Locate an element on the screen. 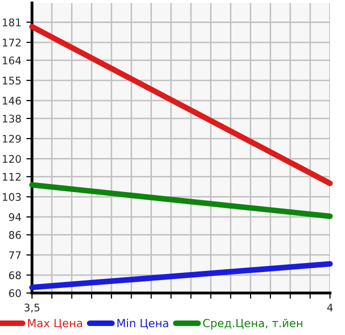  legend-label: Max Цена is located at coordinates (55, 324).